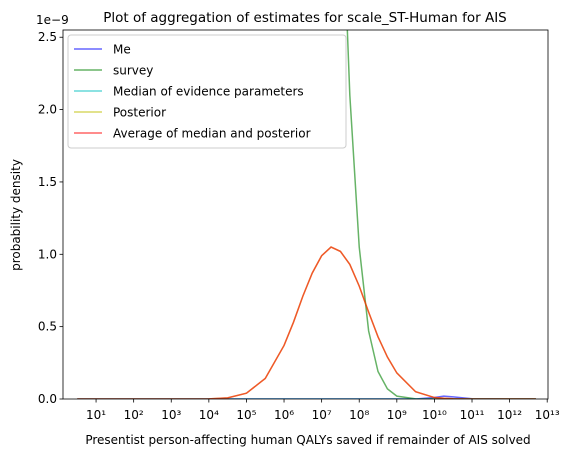  What do you see at coordinates (246, 415) in the screenshot?
I see `x-tick-label: 10⁵` at bounding box center [246, 415].